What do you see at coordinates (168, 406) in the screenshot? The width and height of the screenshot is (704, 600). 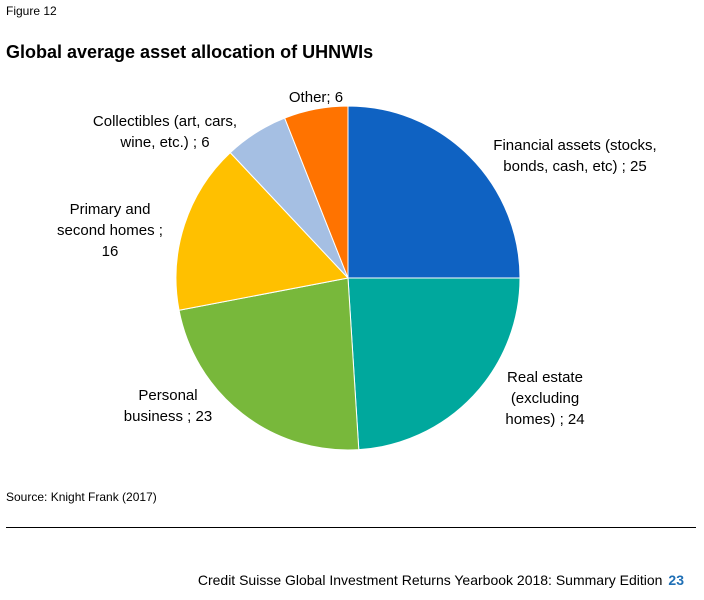 I see `slice-label-2: Personal business ; 23` at bounding box center [168, 406].